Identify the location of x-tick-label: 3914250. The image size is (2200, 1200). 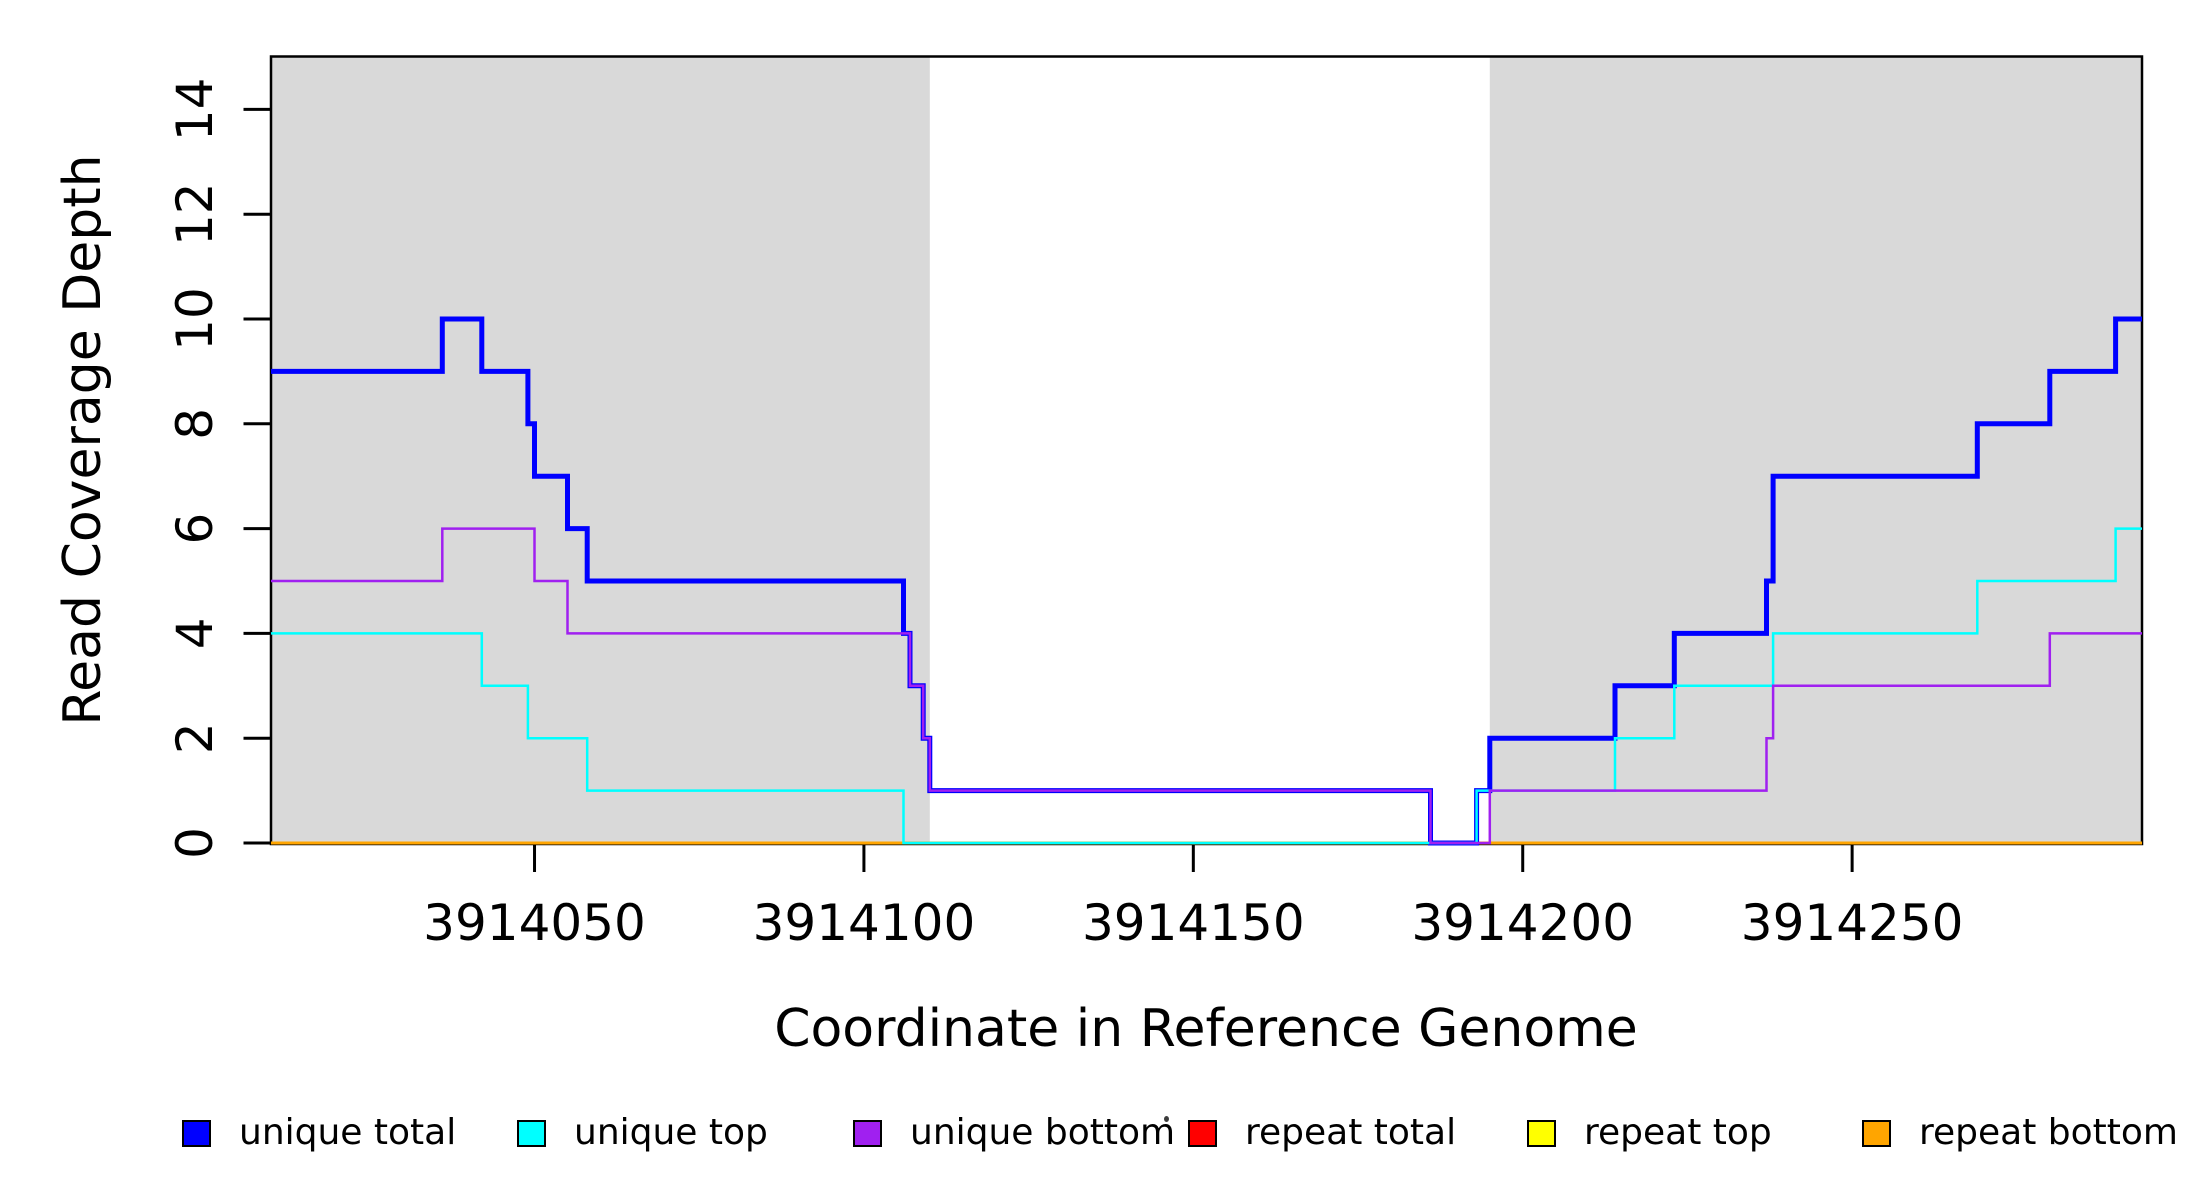
(1852, 923).